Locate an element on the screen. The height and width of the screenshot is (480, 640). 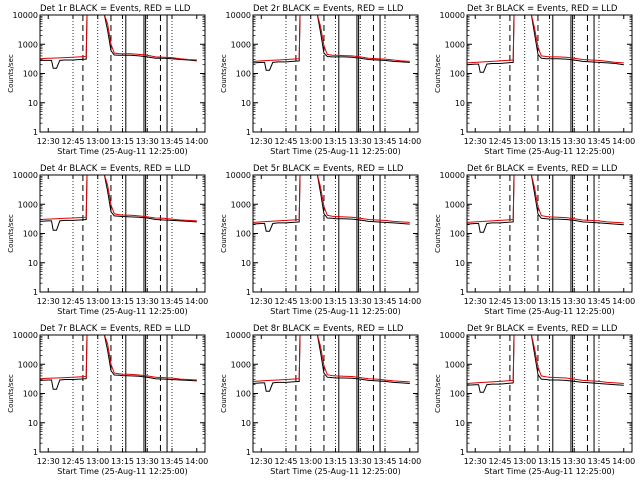
panel-title: Det 7r BLACK = Events, RED = LLD is located at coordinates (115, 329).